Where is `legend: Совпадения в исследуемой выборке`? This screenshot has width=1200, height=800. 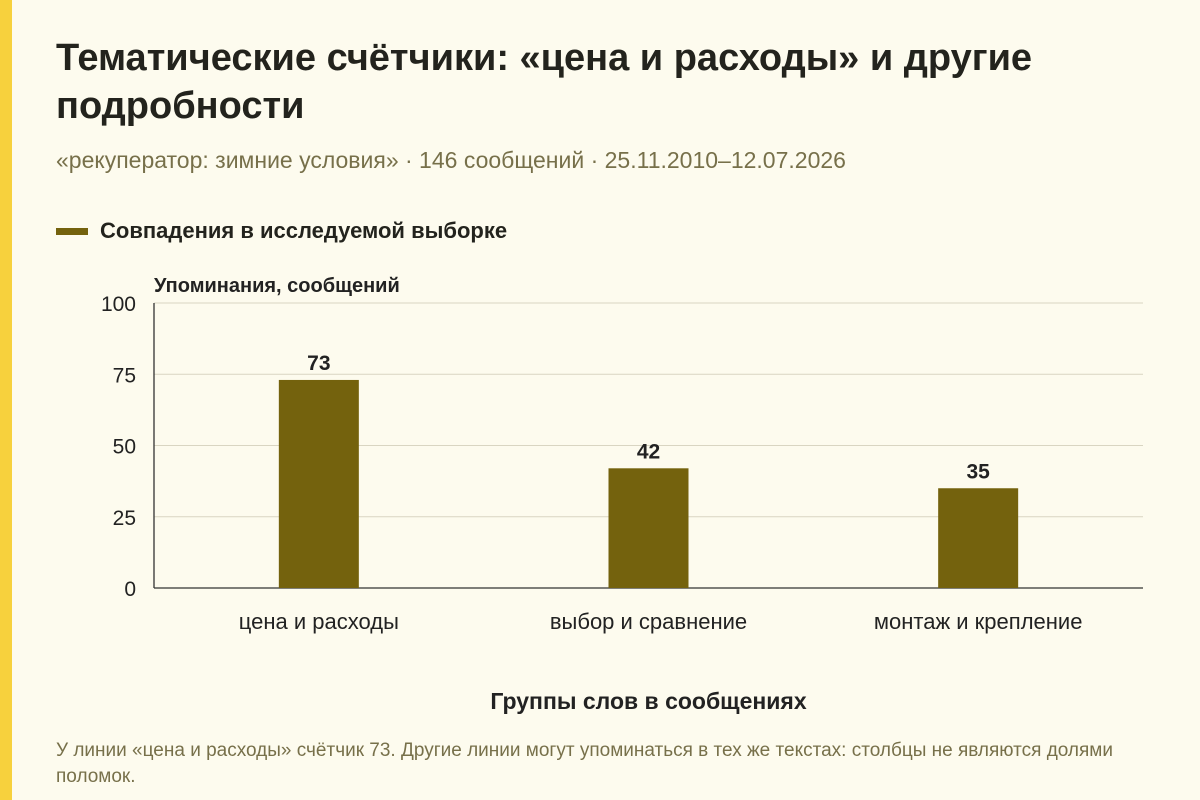 legend: Совпадения в исследуемой выборке is located at coordinates (281, 231).